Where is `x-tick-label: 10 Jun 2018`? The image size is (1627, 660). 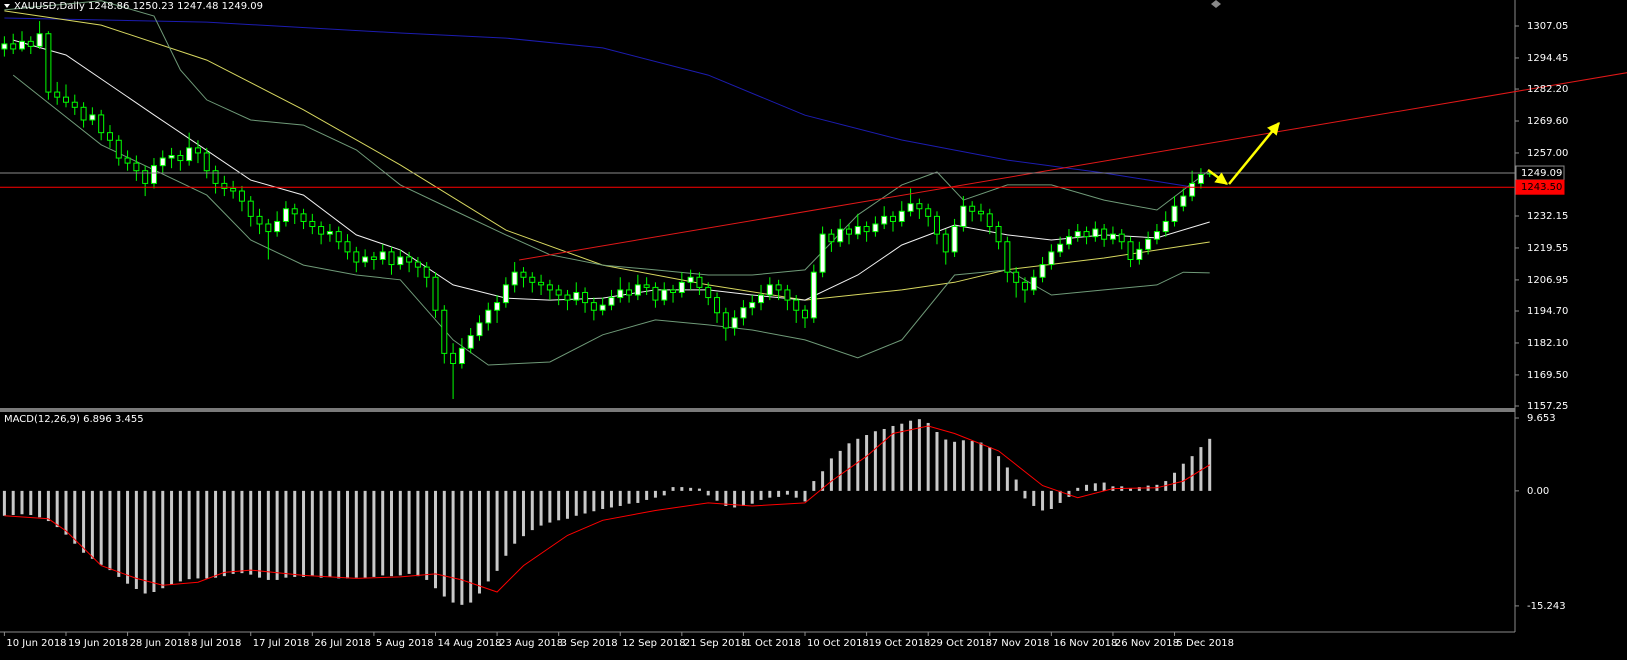 x-tick-label: 10 Jun 2018 is located at coordinates (36, 643).